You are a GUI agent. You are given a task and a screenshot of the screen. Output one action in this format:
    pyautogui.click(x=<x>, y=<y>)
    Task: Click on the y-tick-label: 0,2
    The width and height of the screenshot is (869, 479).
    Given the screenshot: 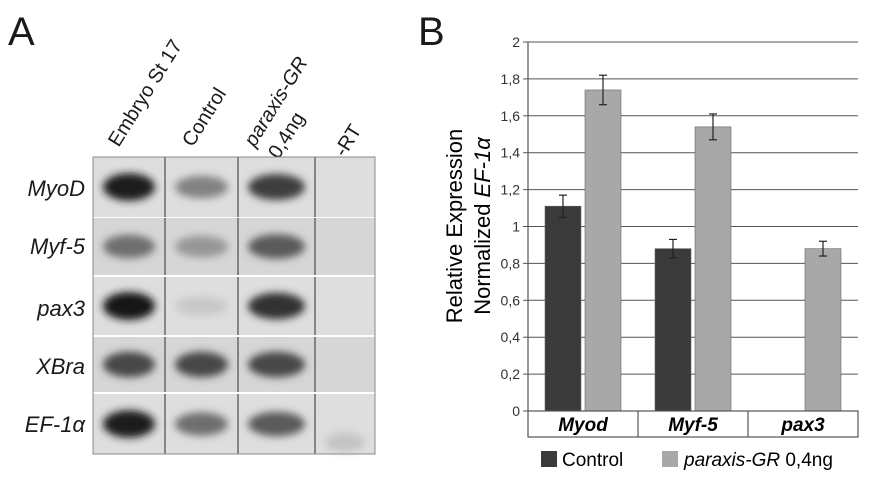 What is the action you would take?
    pyautogui.click(x=511, y=374)
    